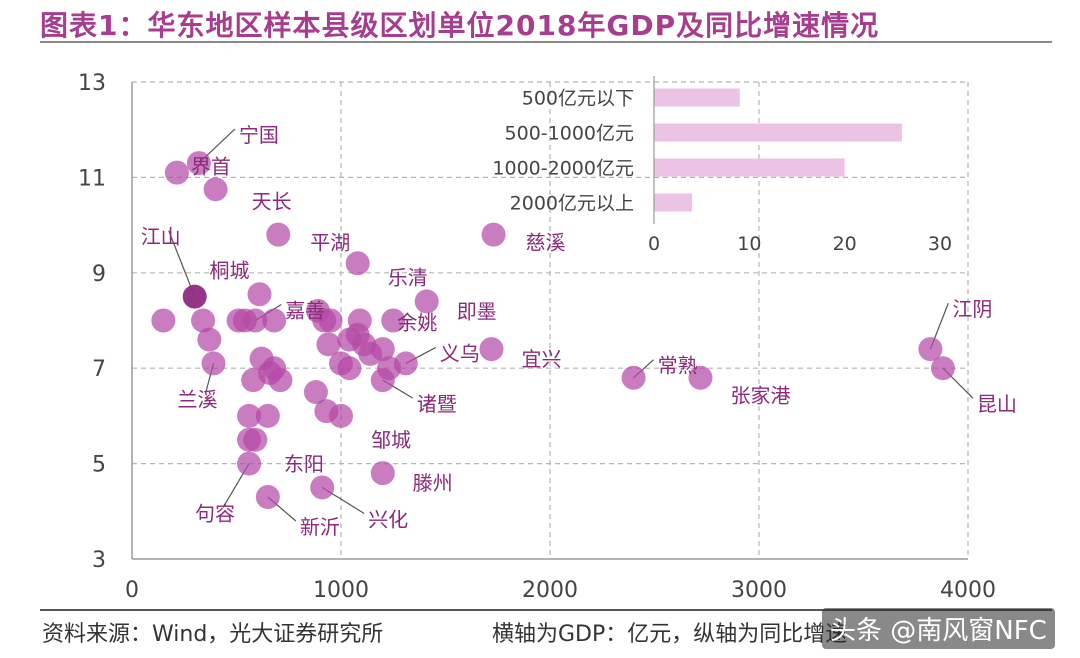  Describe the element at coordinates (99, 465) in the screenshot. I see `y-tick-label: 5` at that location.